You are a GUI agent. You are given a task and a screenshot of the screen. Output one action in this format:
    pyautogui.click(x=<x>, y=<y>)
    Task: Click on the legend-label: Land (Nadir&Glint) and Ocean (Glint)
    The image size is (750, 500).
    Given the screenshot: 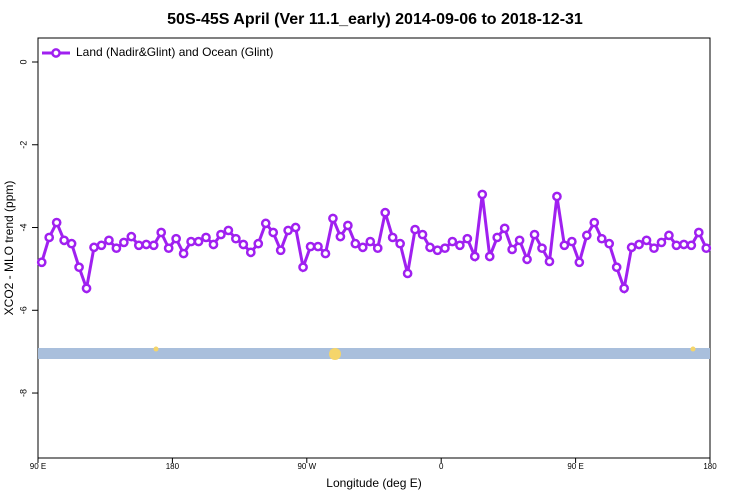 What is the action you would take?
    pyautogui.click(x=174, y=52)
    